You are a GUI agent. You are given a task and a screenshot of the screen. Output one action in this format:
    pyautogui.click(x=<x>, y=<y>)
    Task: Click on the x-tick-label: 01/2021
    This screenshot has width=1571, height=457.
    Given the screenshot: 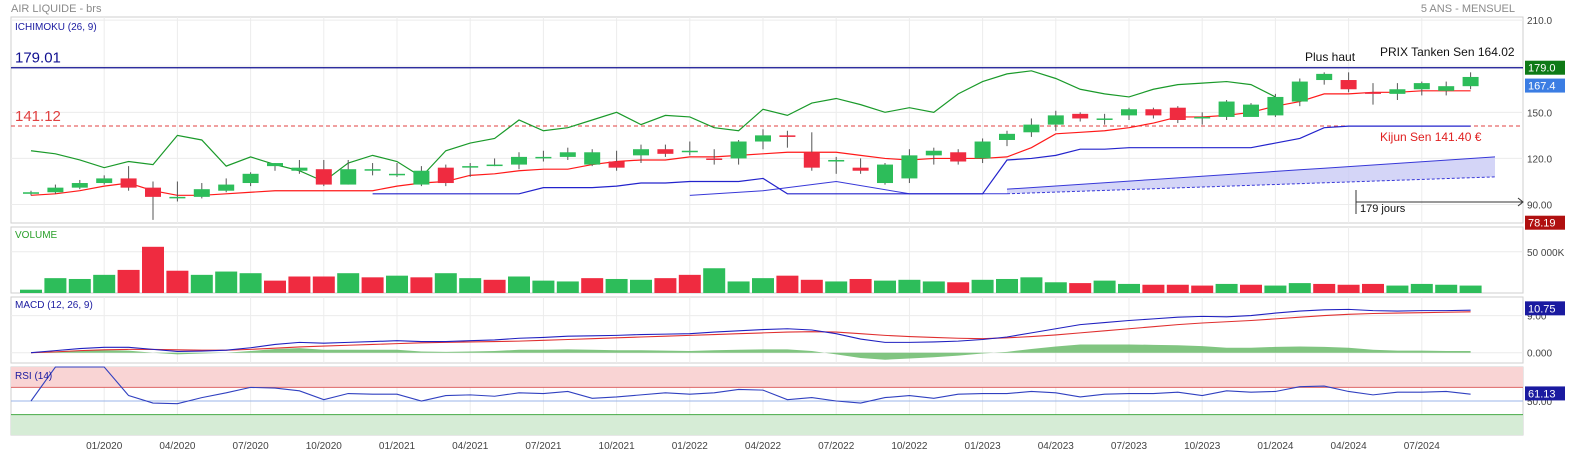 What is the action you would take?
    pyautogui.click(x=397, y=446)
    